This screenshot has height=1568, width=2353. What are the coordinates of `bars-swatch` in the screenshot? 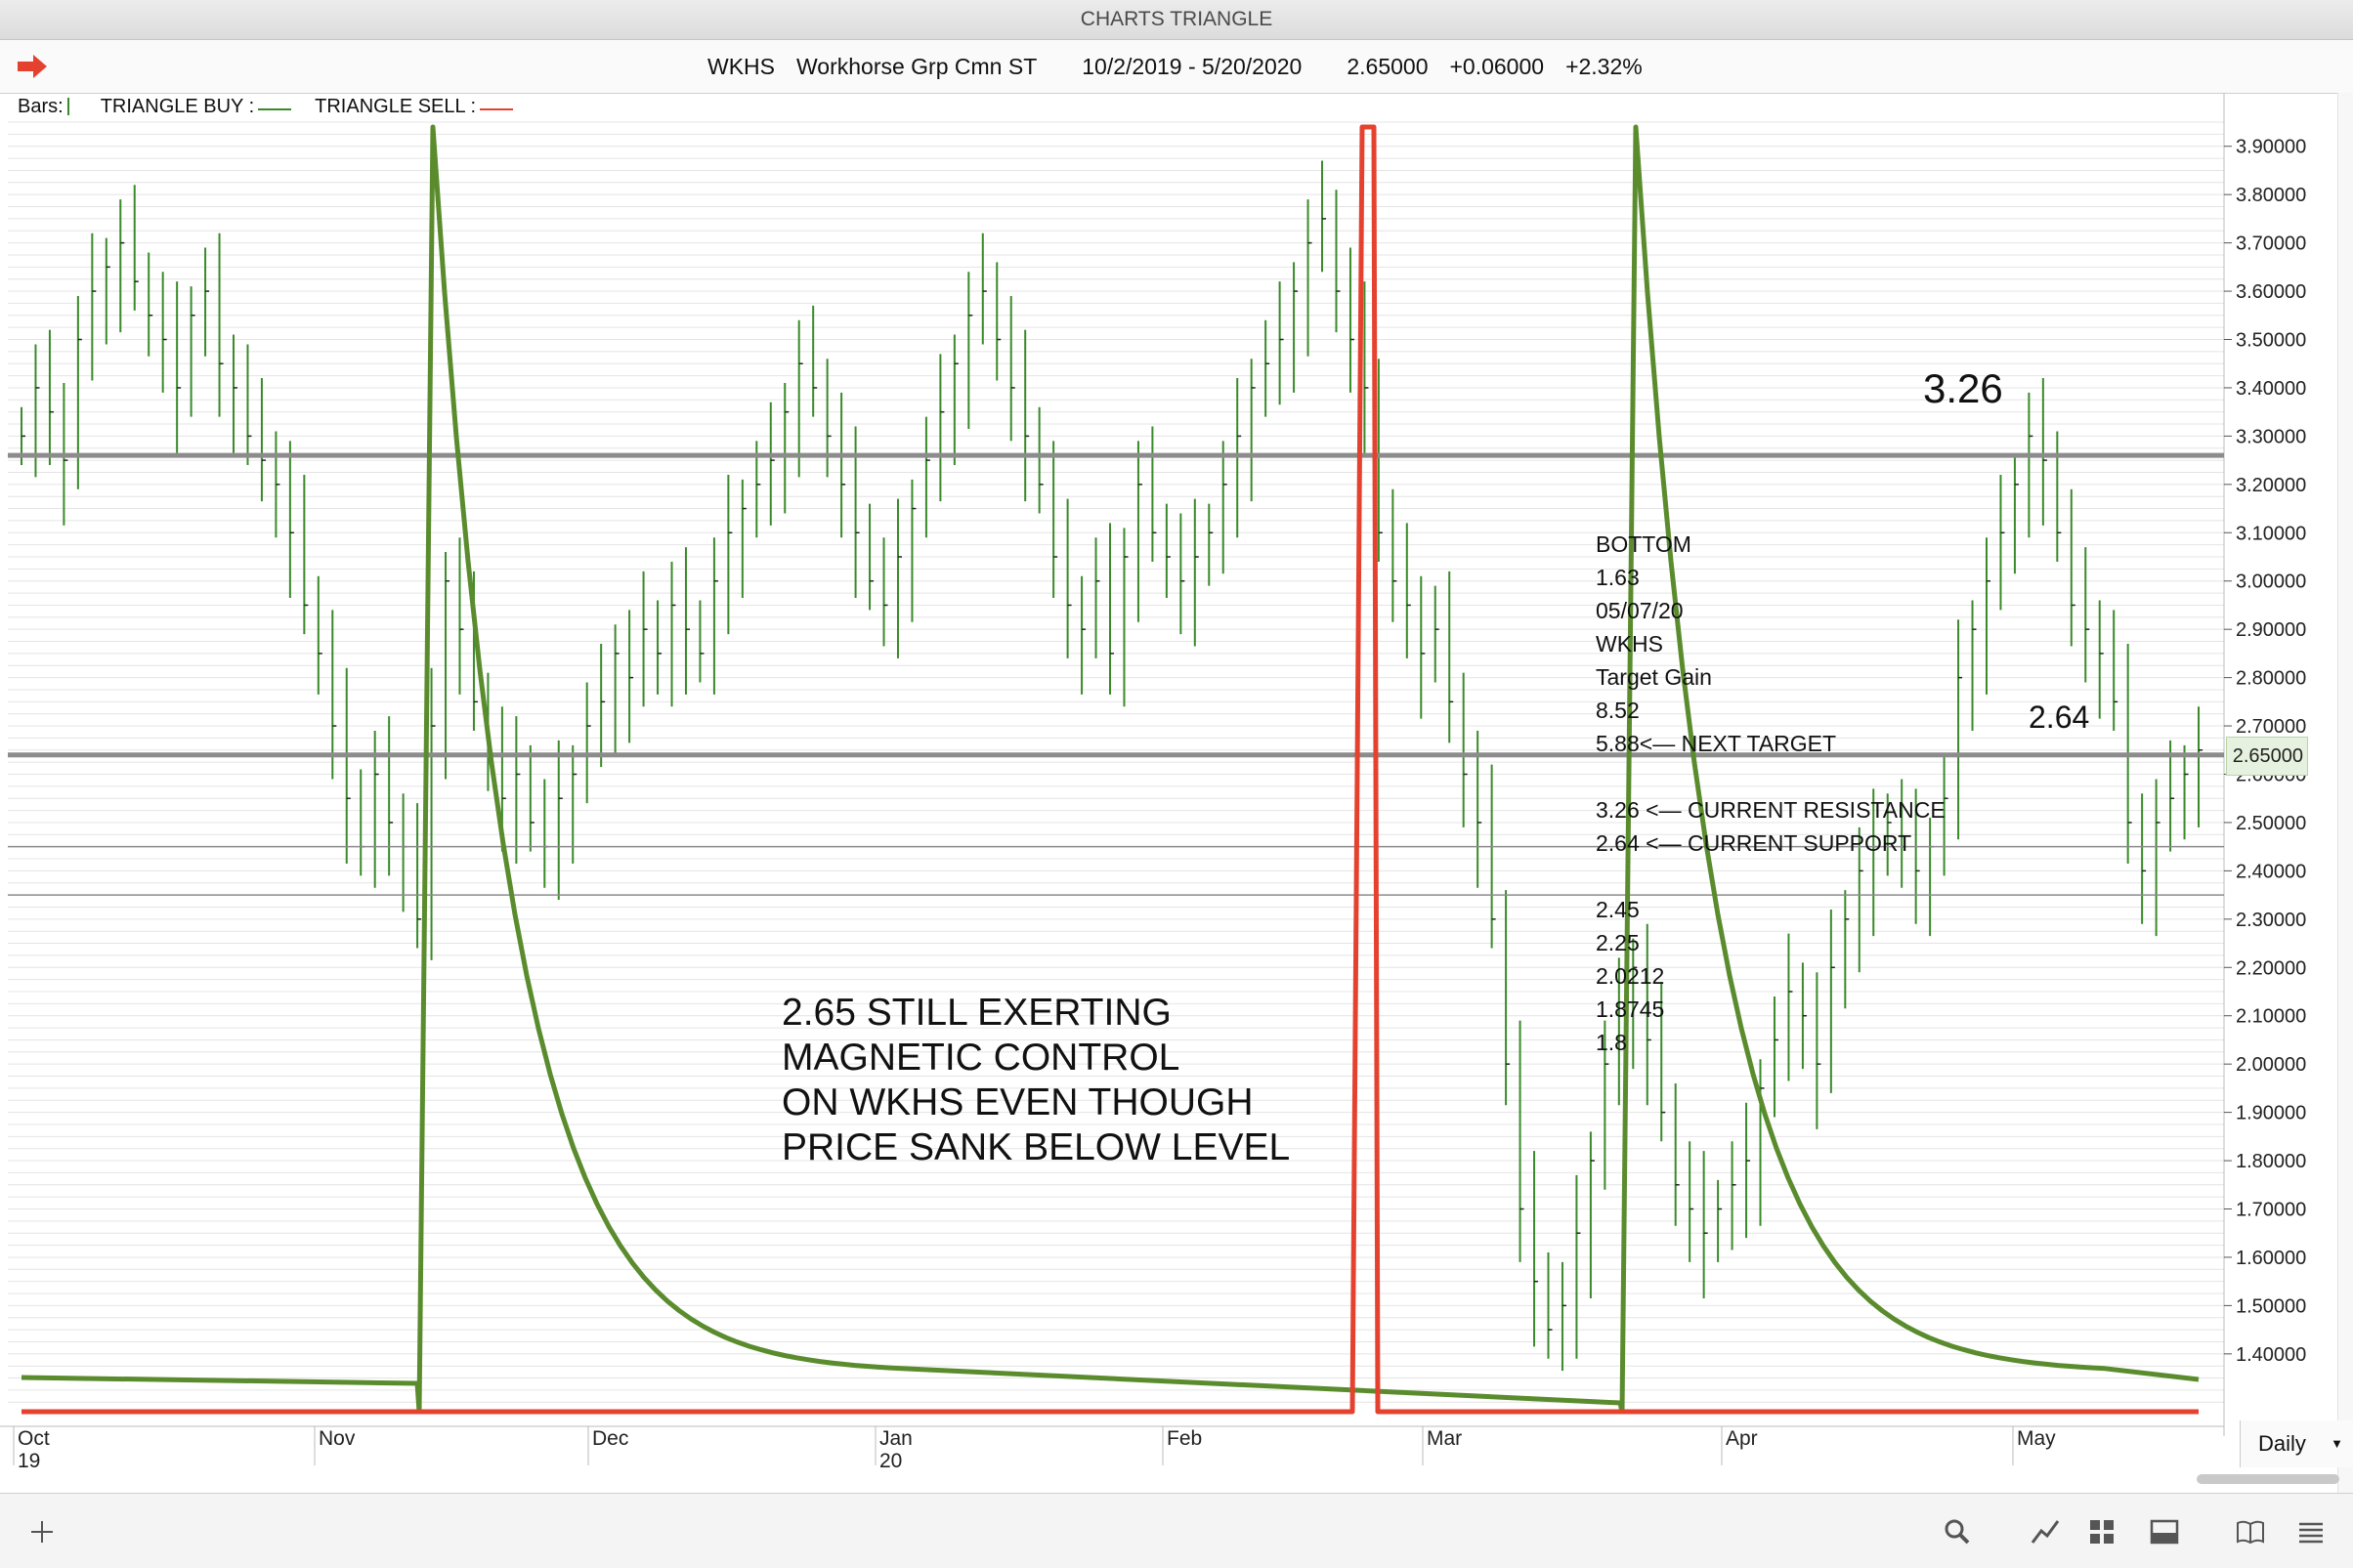 It's located at (72, 106).